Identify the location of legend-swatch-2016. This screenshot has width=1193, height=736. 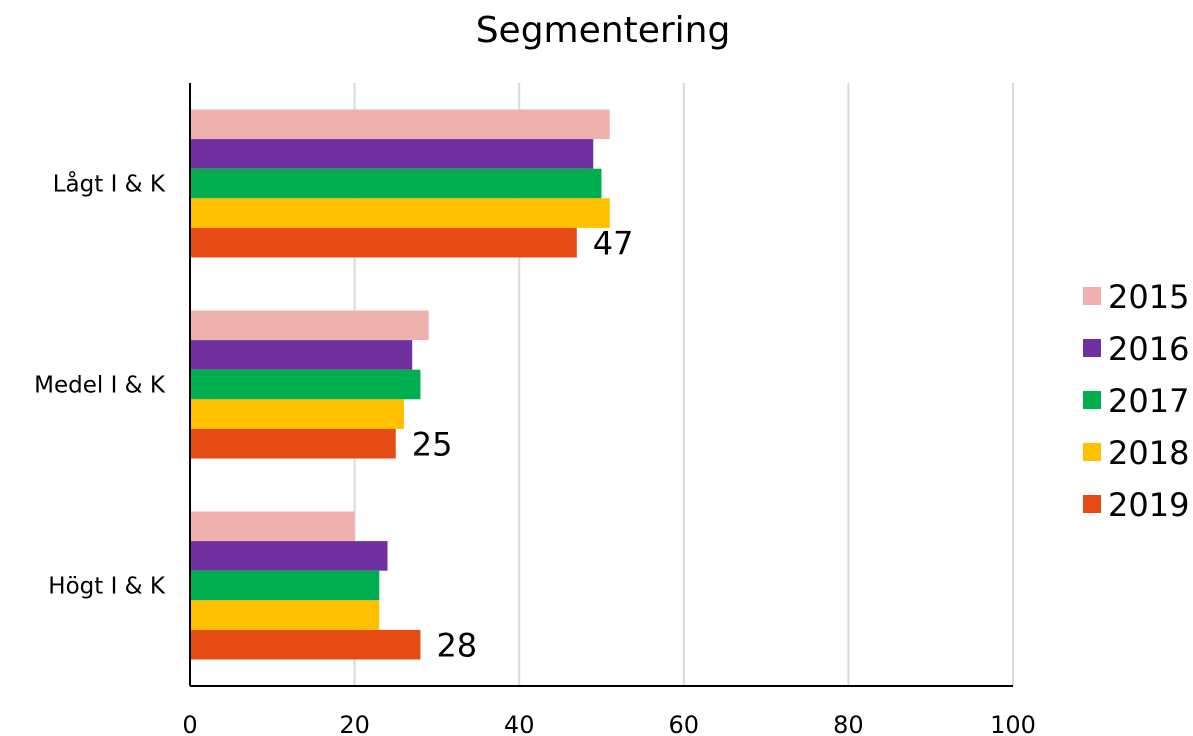
(1092, 348).